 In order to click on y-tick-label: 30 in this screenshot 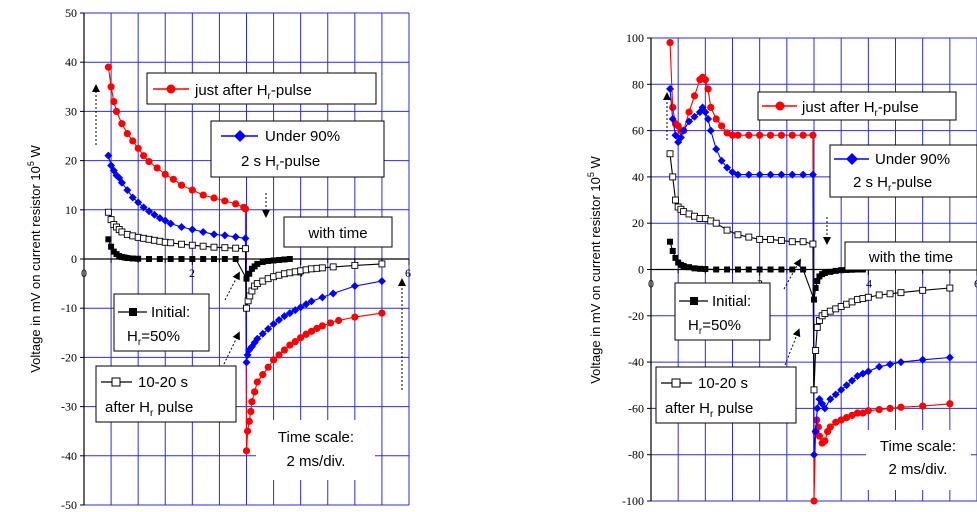, I will do `click(71, 111)`.